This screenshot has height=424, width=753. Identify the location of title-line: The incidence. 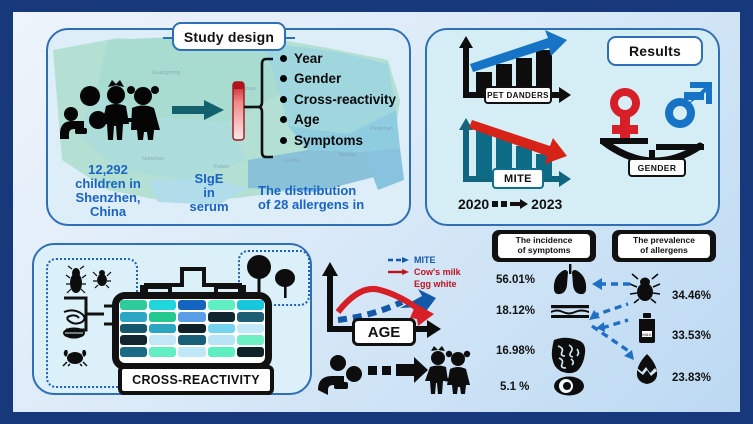
(544, 240).